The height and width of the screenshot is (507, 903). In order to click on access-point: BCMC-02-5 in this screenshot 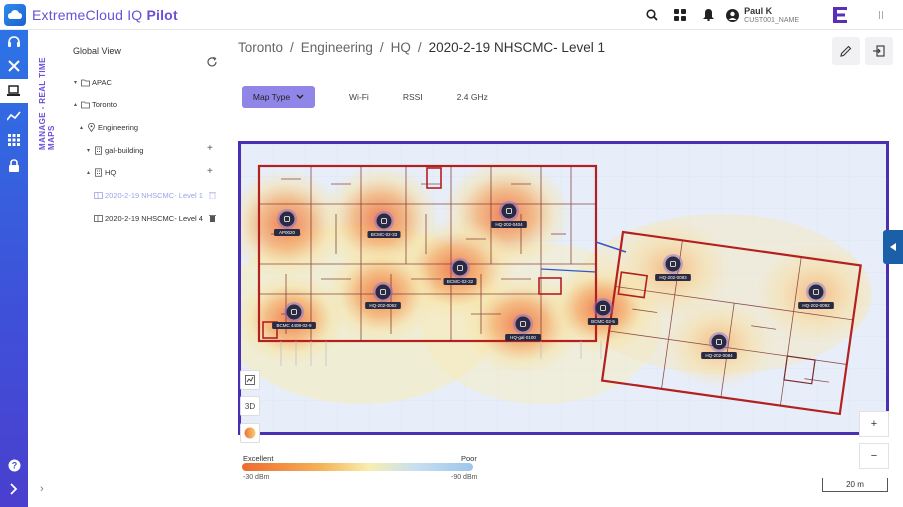, I will do `click(603, 311)`.